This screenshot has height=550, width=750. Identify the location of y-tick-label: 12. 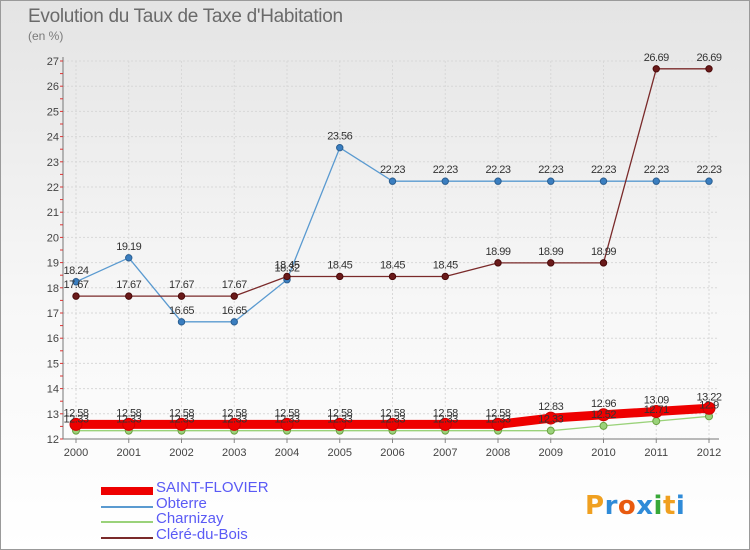
(53, 440).